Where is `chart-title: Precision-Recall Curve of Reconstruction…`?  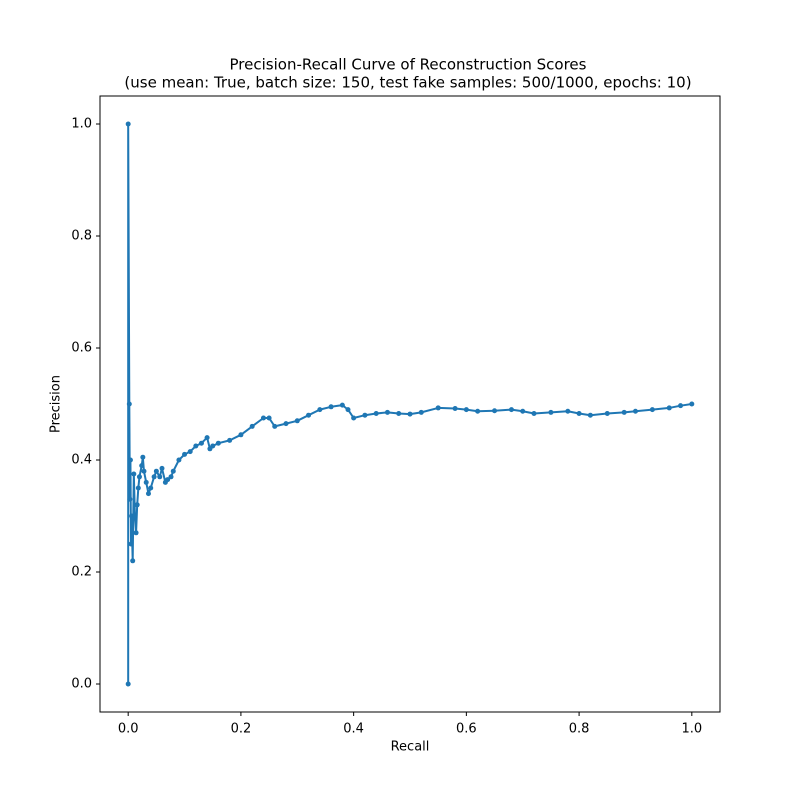 chart-title: Precision-Recall Curve of Reconstruction… is located at coordinates (408, 65).